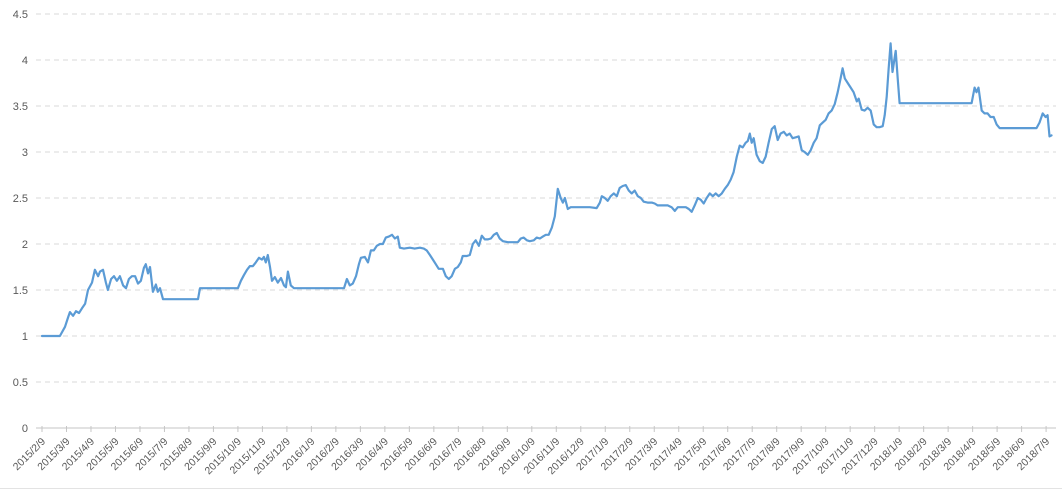  What do you see at coordinates (25, 61) in the screenshot?
I see `y-axis-label: 4` at bounding box center [25, 61].